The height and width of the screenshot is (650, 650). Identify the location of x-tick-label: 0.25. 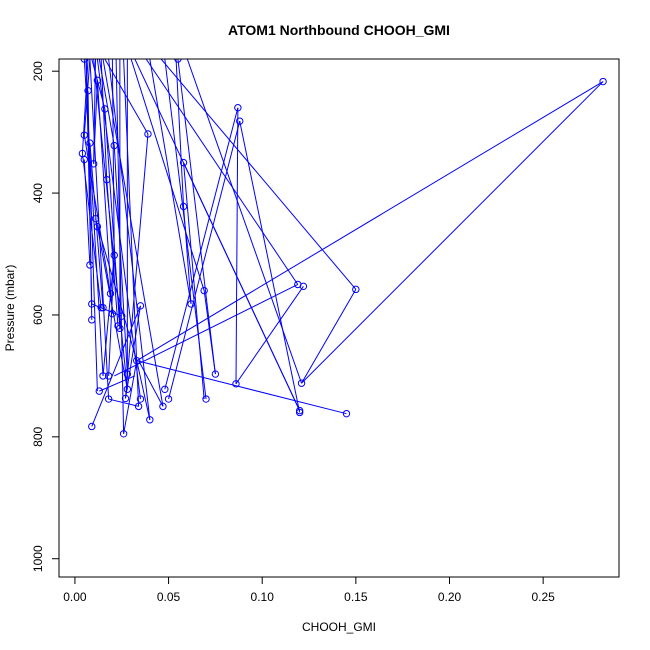
(543, 597).